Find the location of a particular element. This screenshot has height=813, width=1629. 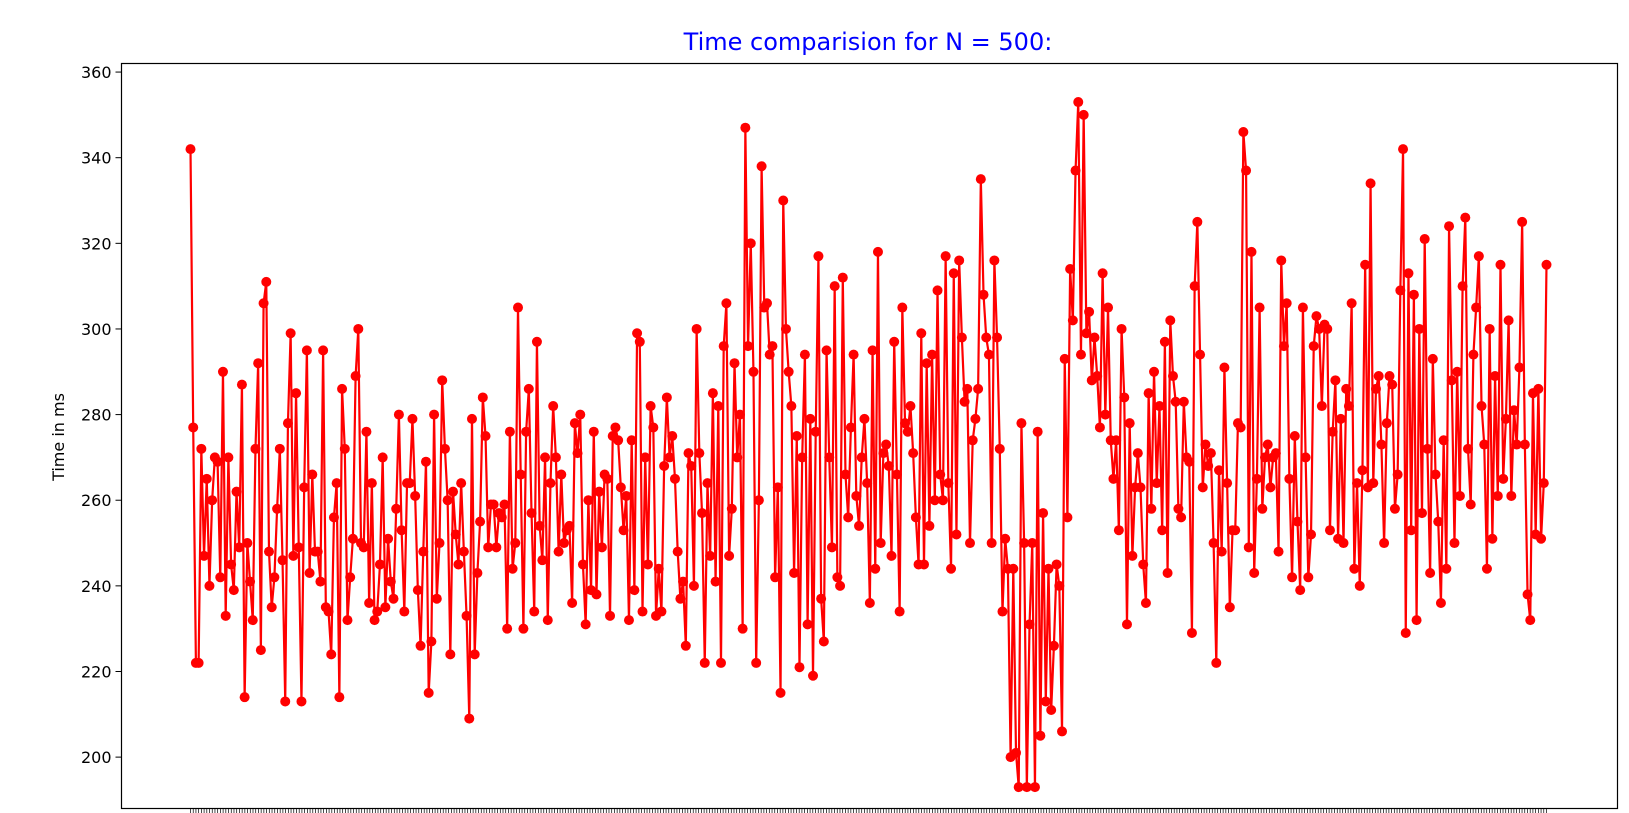

y-tick-label: 340 is located at coordinates (96, 158).